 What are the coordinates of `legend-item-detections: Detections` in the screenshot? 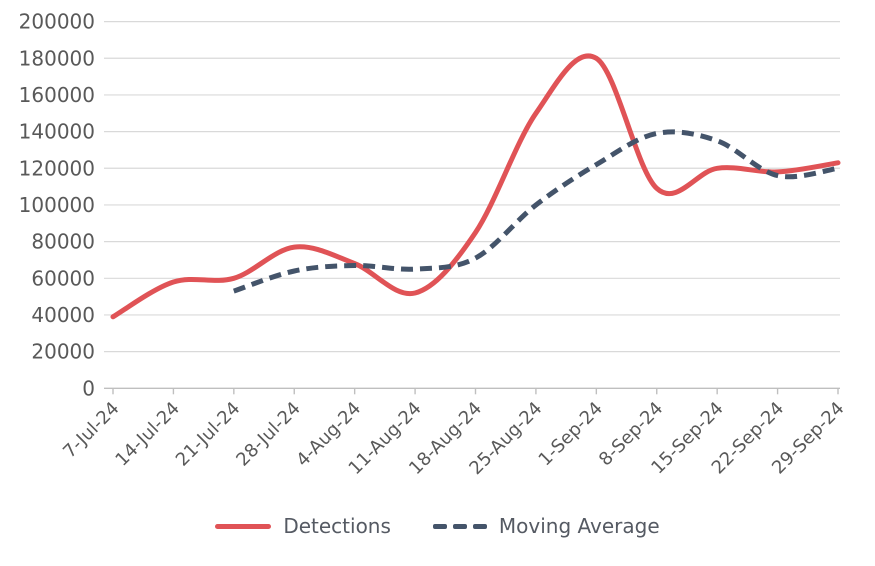 It's located at (303, 526).